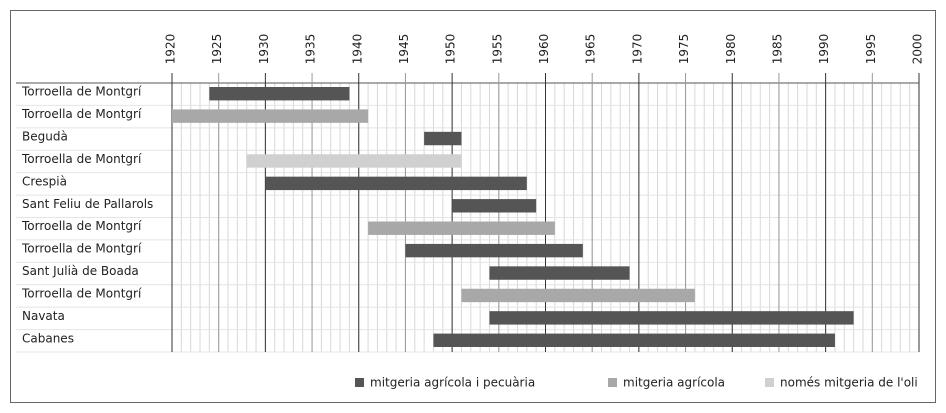 This screenshot has width=946, height=413. What do you see at coordinates (357, 49) in the screenshot?
I see `x-tick-label: 1940` at bounding box center [357, 49].